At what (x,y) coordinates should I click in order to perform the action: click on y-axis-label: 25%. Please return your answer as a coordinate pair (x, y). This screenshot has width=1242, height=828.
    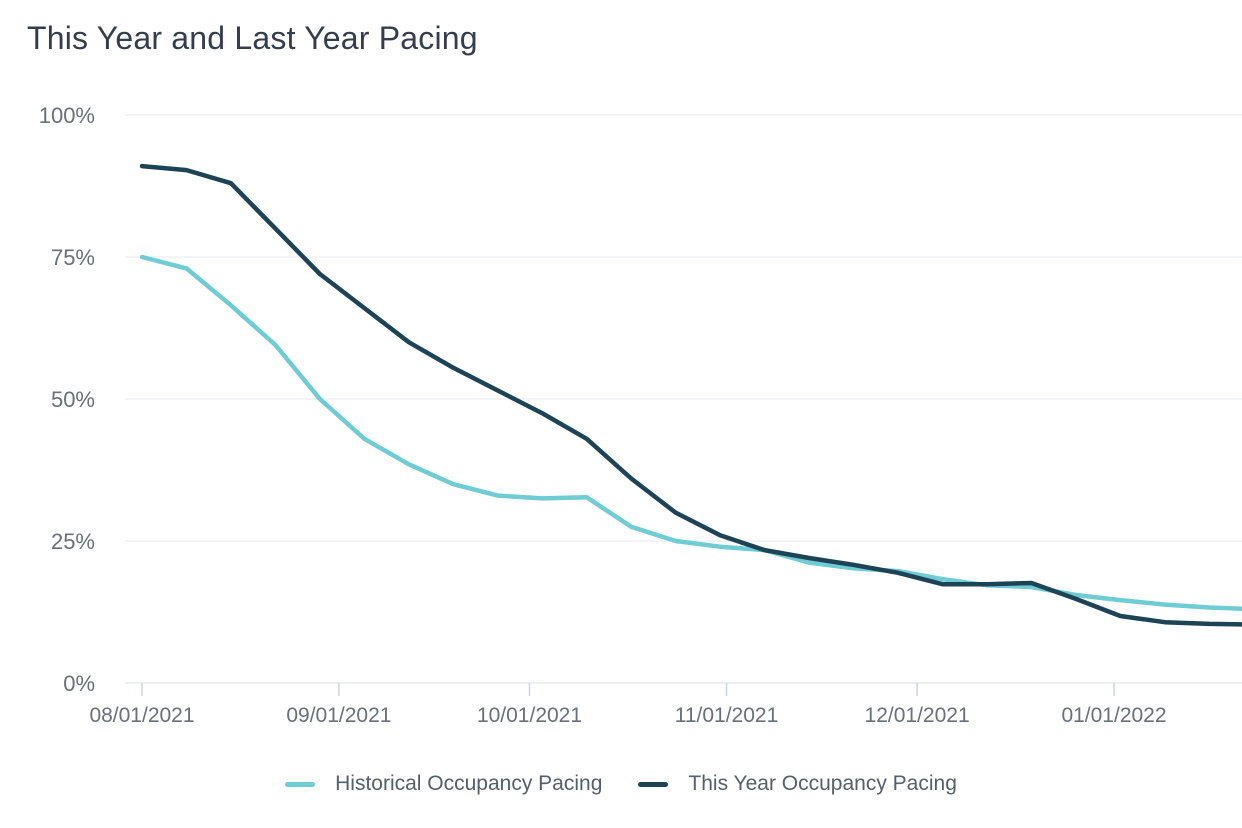
    Looking at the image, I should click on (73, 541).